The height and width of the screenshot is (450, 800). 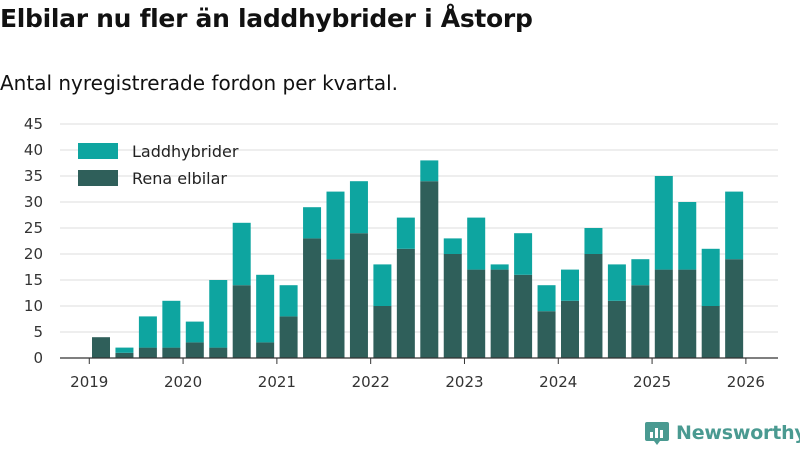 What do you see at coordinates (33, 176) in the screenshot?
I see `y-tick-label: 35` at bounding box center [33, 176].